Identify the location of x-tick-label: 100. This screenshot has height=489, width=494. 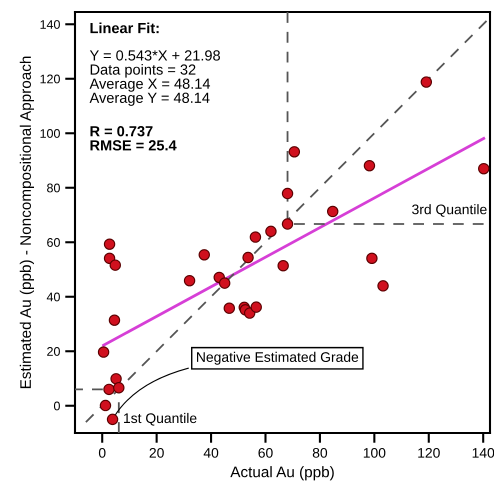
(375, 453).